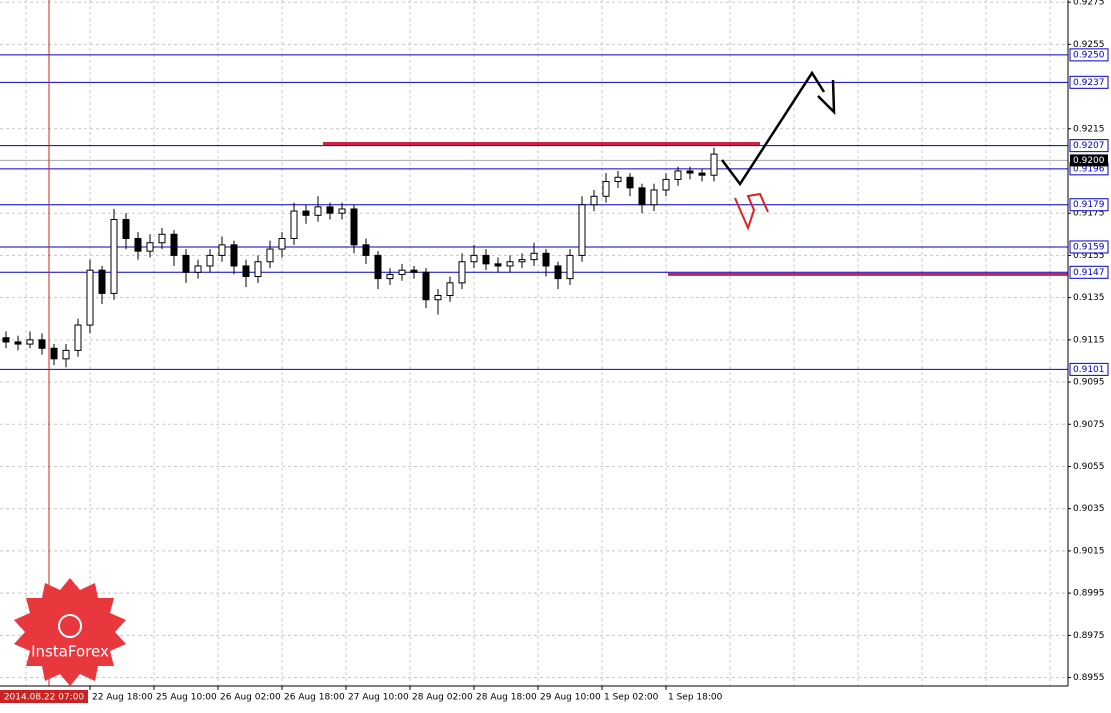 The width and height of the screenshot is (1111, 713). What do you see at coordinates (70, 652) in the screenshot?
I see `logo-text: InstaForex` at bounding box center [70, 652].